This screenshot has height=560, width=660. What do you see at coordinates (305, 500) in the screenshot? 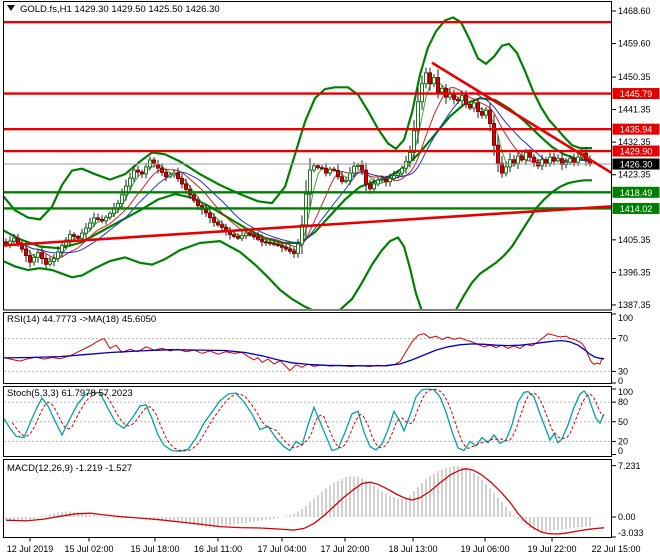
I see `macd-plot` at bounding box center [305, 500].